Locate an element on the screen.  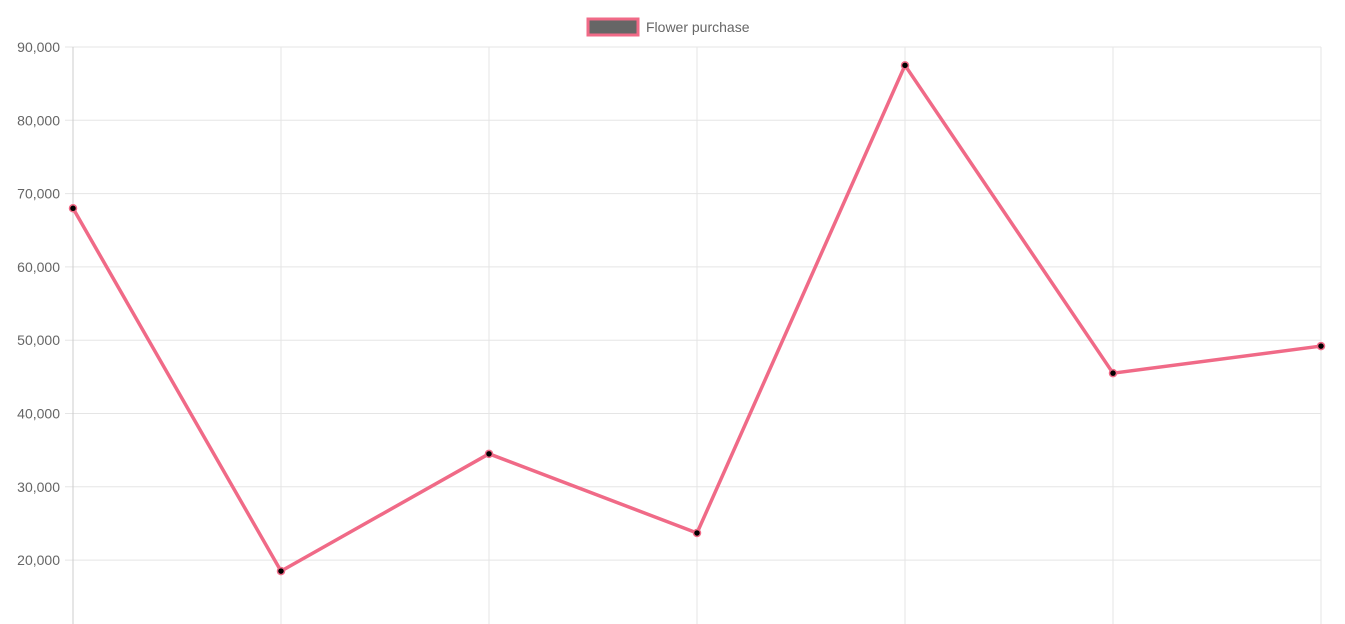
y-tick-label: 70,000 is located at coordinates (38, 194).